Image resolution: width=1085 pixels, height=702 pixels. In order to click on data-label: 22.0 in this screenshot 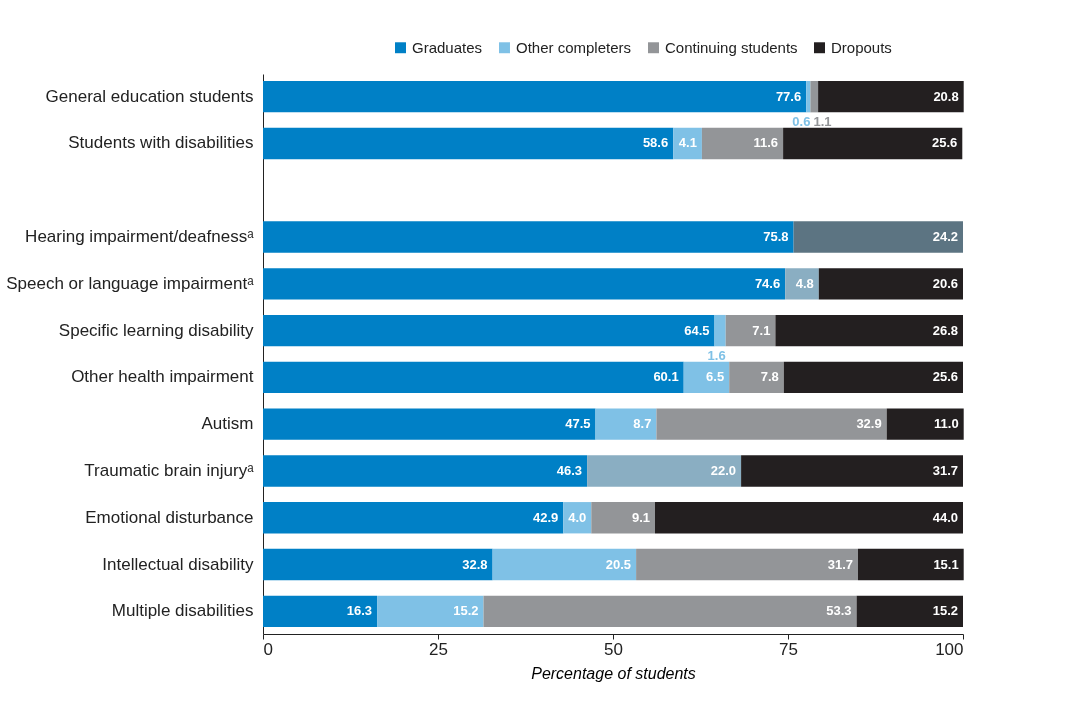, I will do `click(723, 470)`.